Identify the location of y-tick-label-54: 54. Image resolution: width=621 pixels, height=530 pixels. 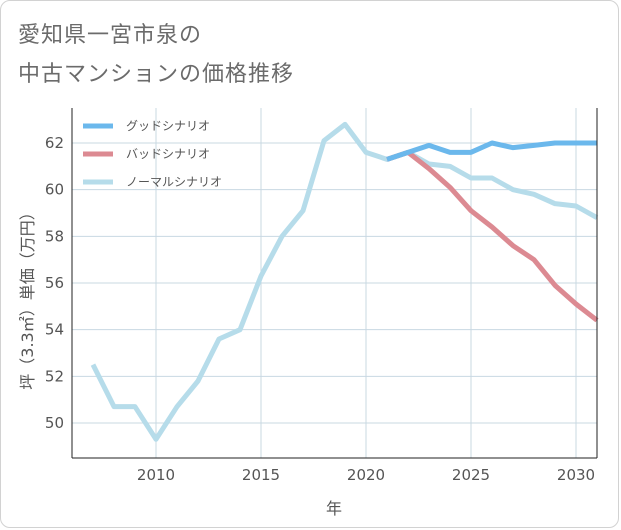
(54, 330).